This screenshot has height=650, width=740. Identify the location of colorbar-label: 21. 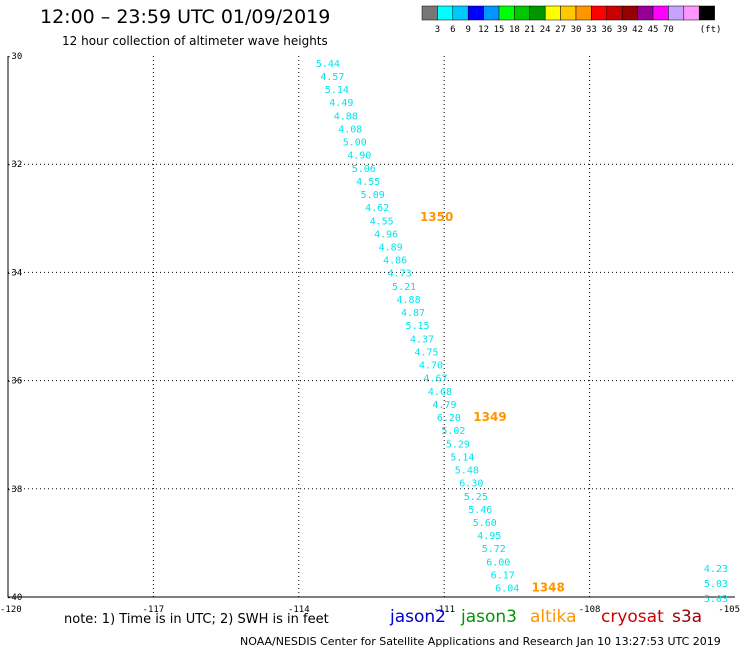
(529, 30).